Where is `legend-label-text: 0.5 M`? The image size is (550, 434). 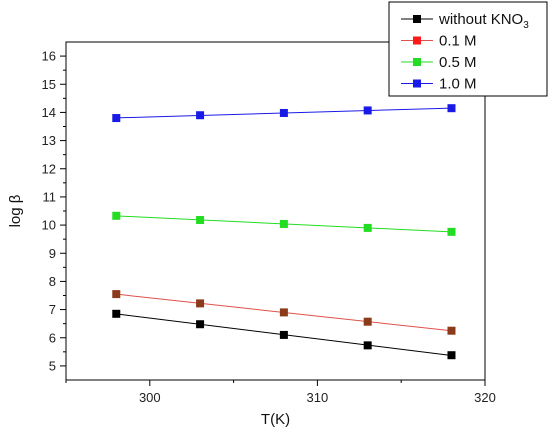 legend-label-text: 0.5 M is located at coordinates (458, 62).